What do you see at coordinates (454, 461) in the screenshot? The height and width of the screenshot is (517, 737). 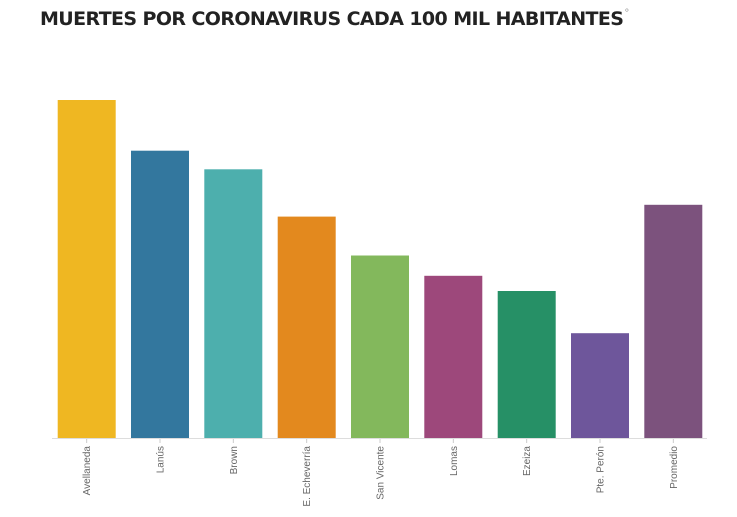 I see `x-label-lomas: Lomas` at bounding box center [454, 461].